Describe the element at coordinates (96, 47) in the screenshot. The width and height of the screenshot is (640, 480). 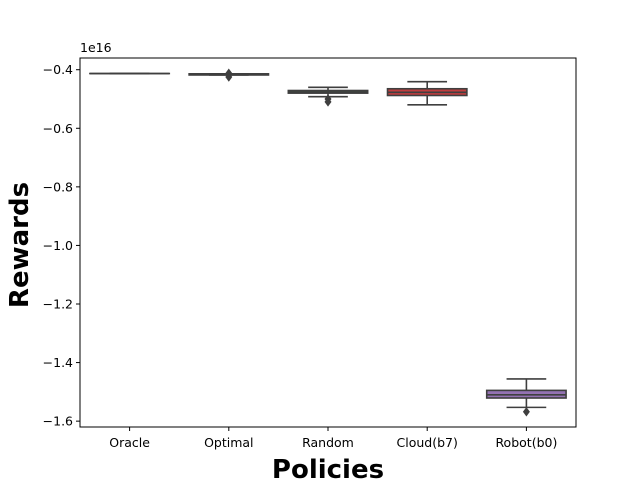
I see `y-axis-offset-label: 1e16` at that location.